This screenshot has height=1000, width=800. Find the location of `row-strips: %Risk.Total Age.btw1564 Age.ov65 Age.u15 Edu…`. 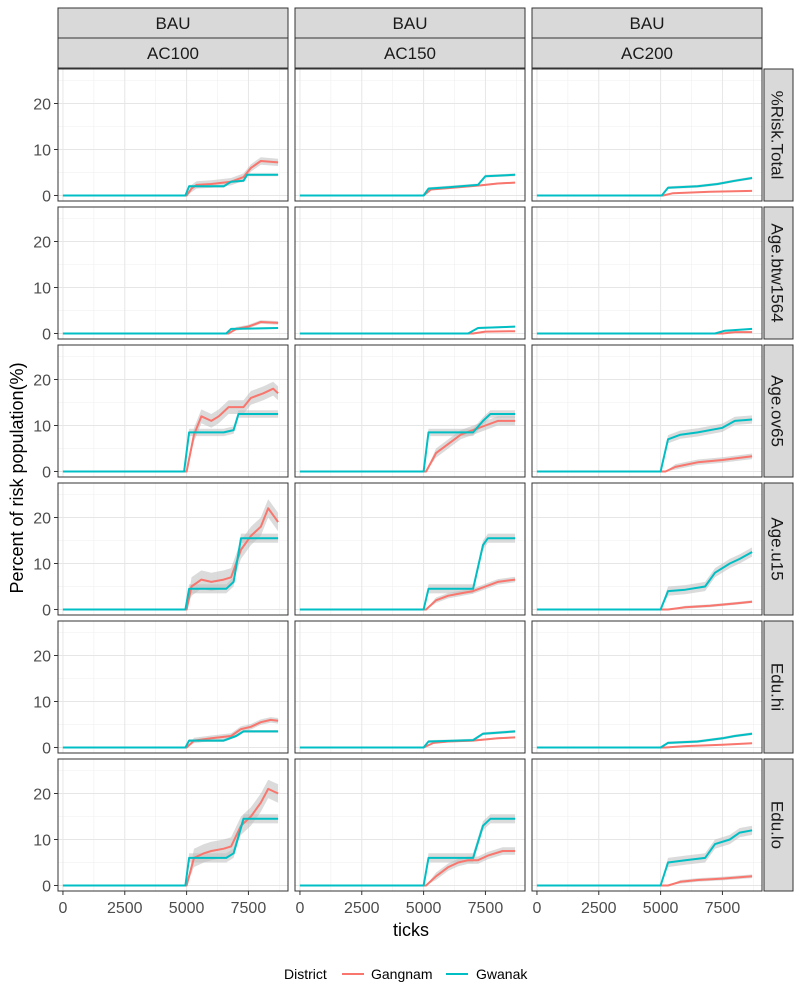

row-strips: %Risk.Total Age.btw1564 Age.ov65 Age.u15 Edu… is located at coordinates (778, 480).